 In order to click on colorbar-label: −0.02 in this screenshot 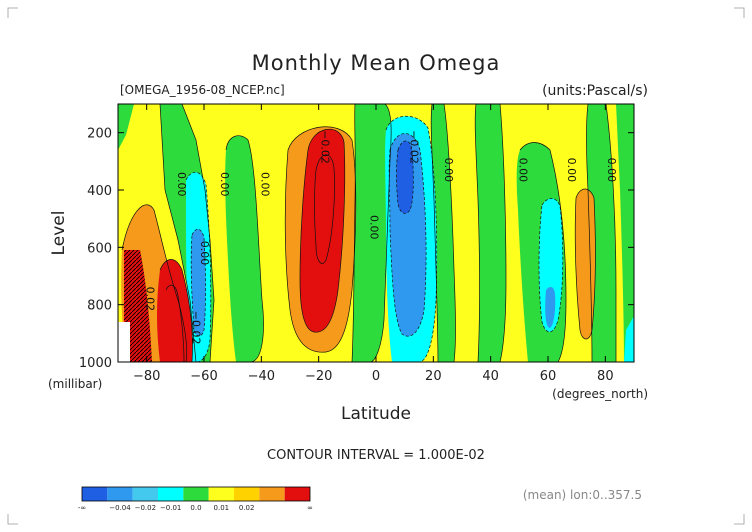, I will do `click(145, 508)`.